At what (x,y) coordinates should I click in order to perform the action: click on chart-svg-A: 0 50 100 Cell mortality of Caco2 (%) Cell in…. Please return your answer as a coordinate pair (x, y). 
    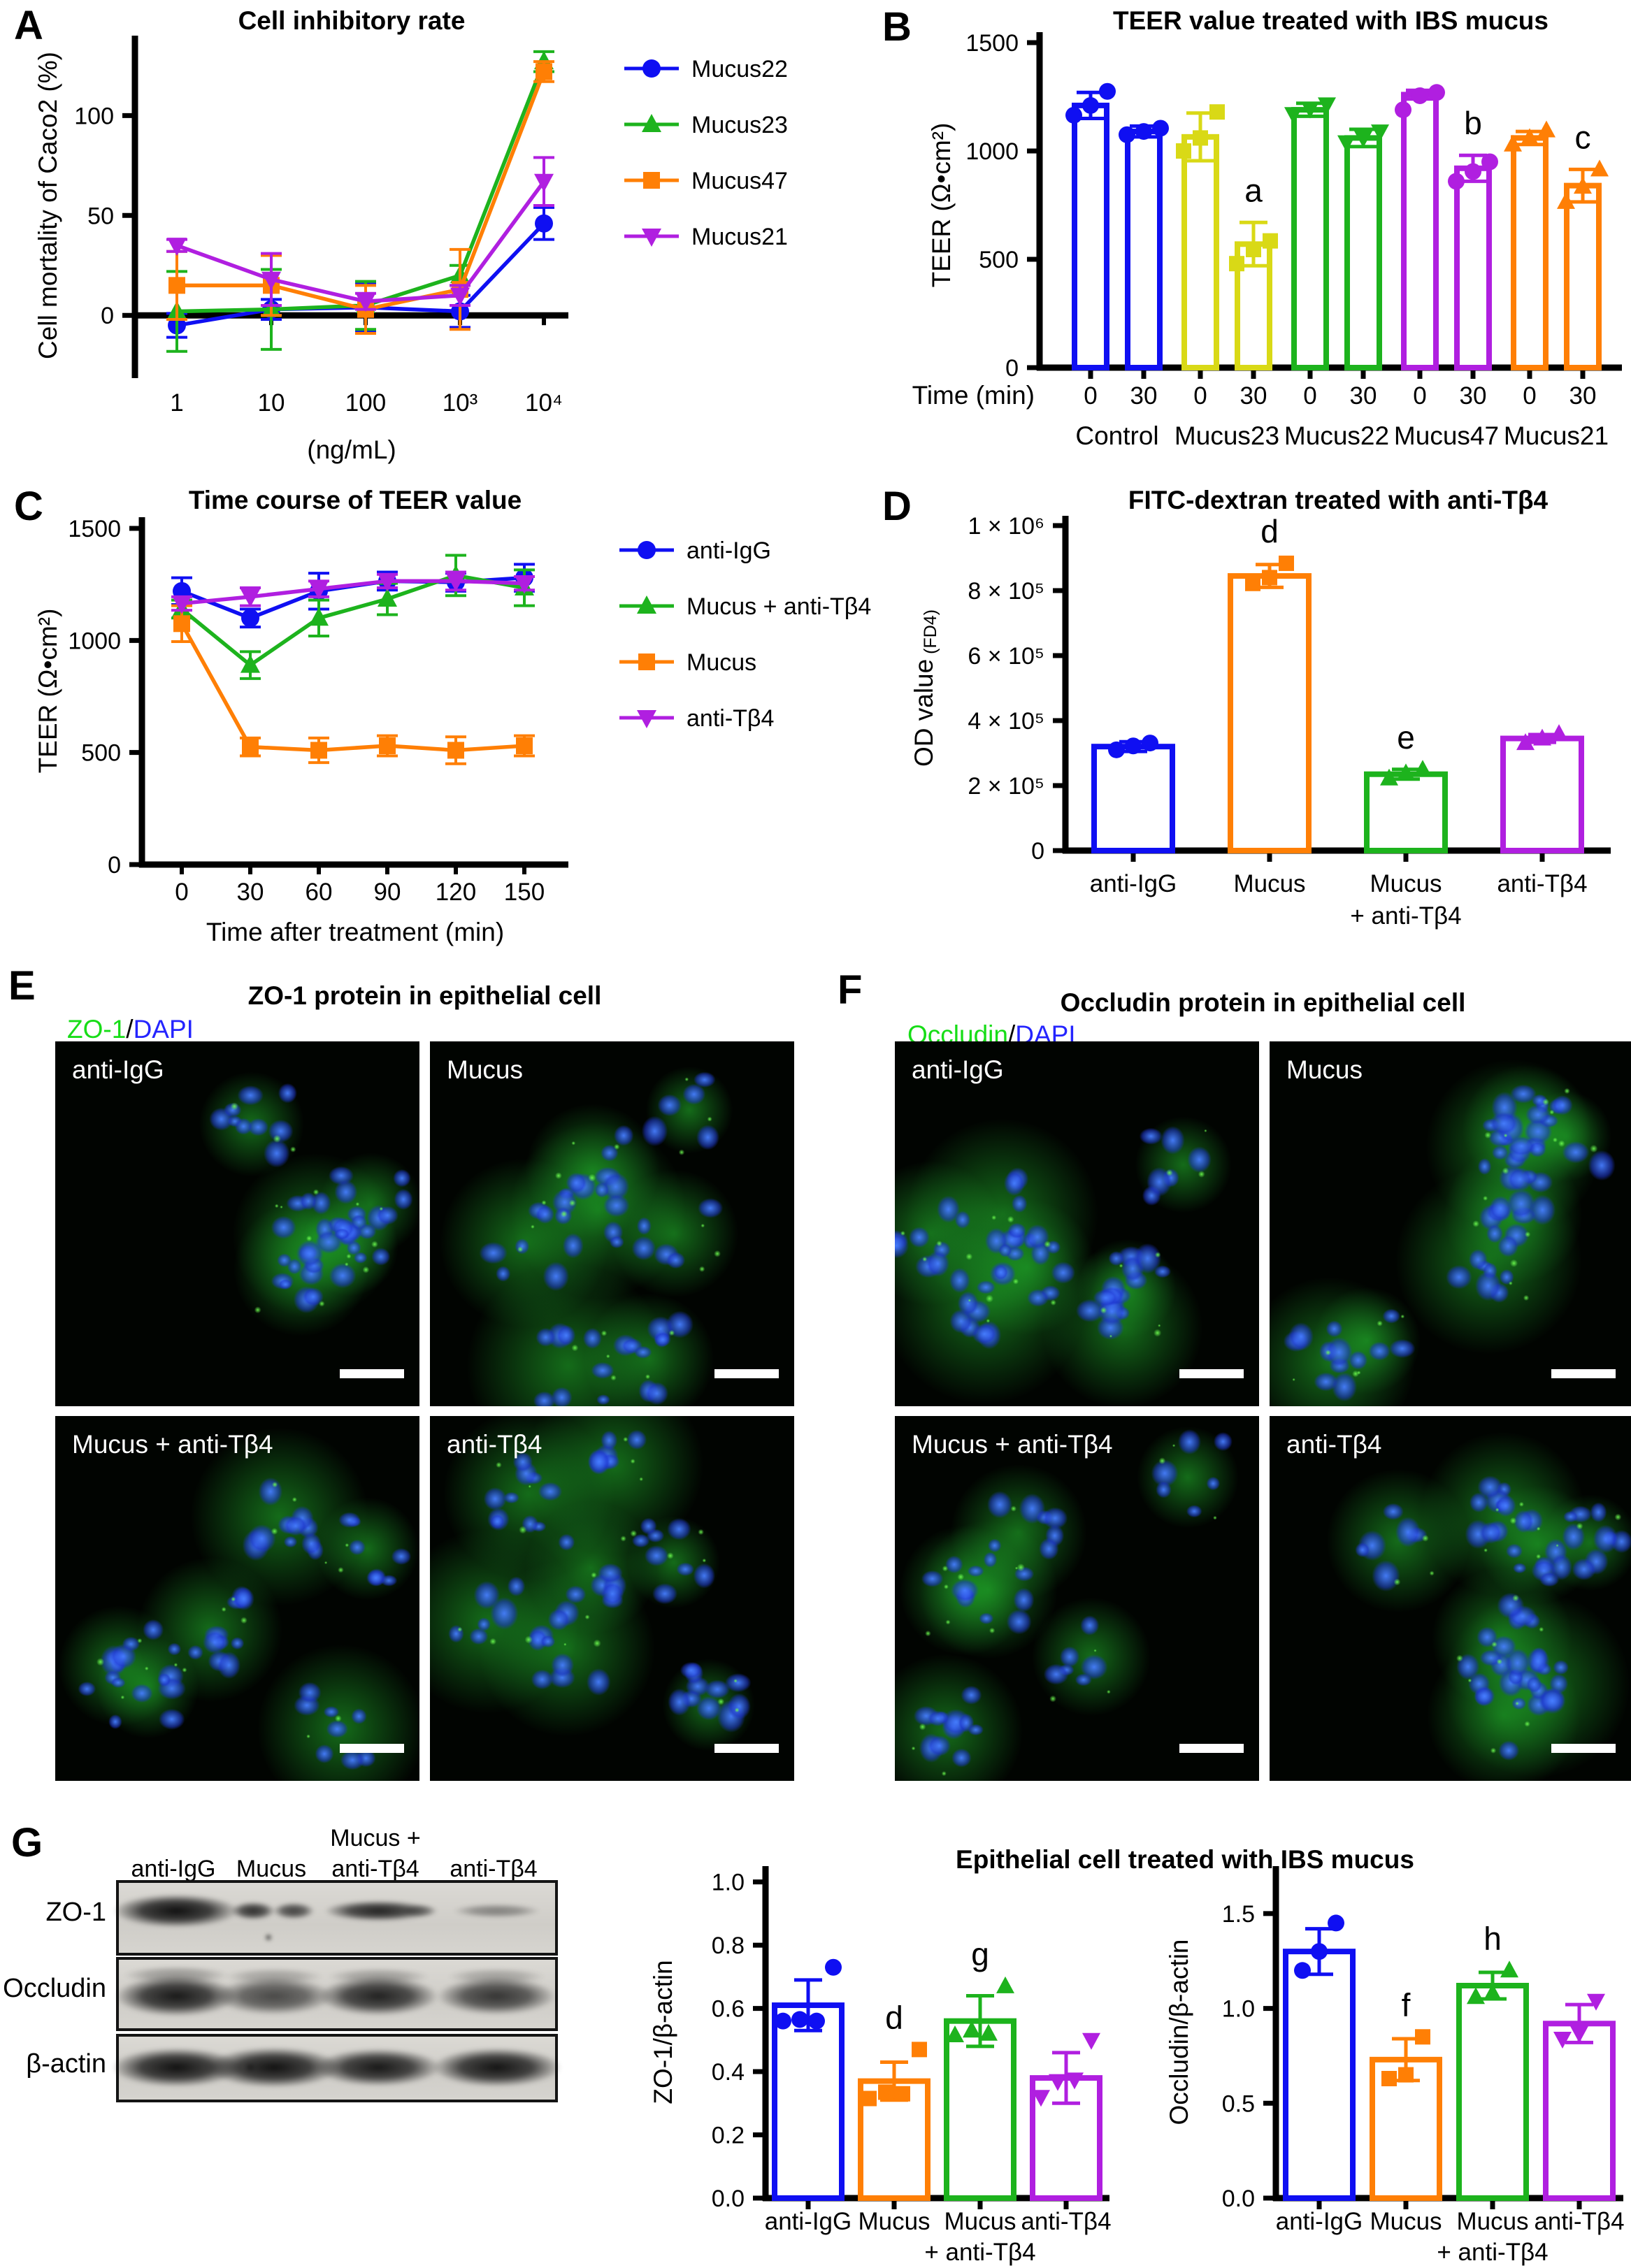
    Looking at the image, I should click on (411, 235).